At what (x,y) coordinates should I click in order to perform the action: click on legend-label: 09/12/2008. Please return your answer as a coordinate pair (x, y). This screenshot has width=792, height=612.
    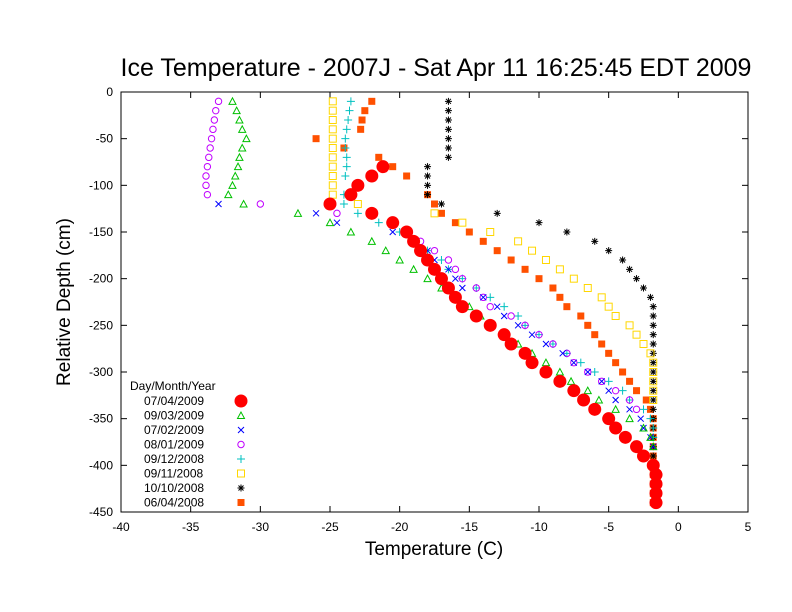
    Looking at the image, I should click on (174, 459).